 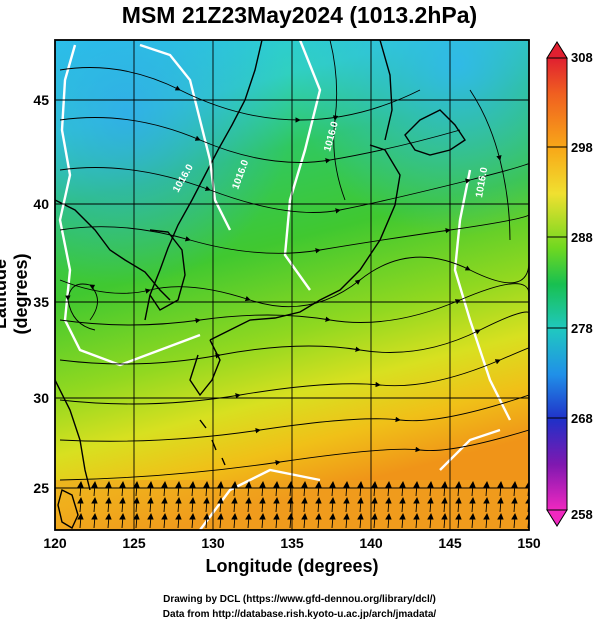 I want to click on colorbar-tick: 288, so click(x=582, y=237).